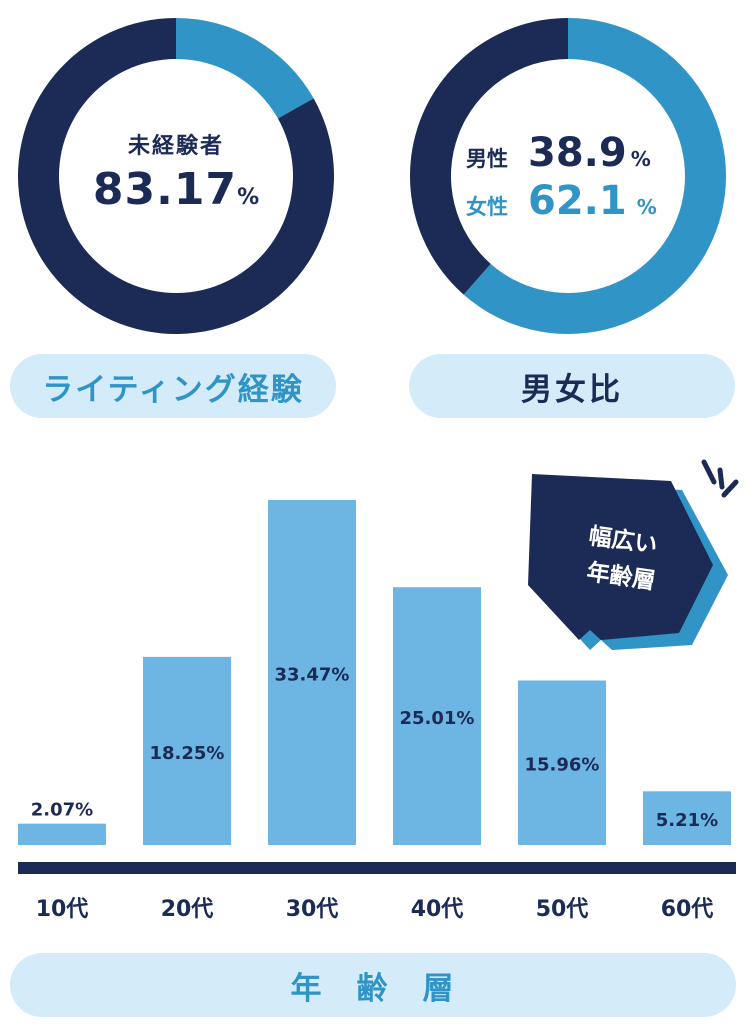 The image size is (750, 1030). Describe the element at coordinates (373, 988) in the screenshot. I see `age-caption: 年 齢 層` at that location.